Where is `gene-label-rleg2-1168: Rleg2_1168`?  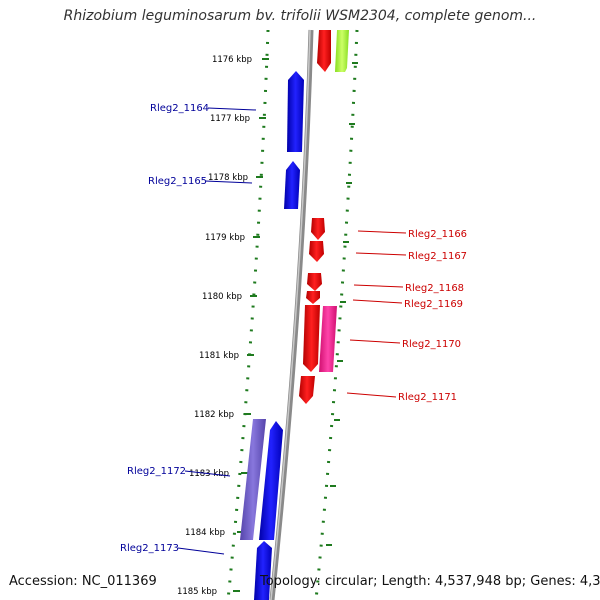 gene-label-rleg2-1168: Rleg2_1168 is located at coordinates (434, 288).